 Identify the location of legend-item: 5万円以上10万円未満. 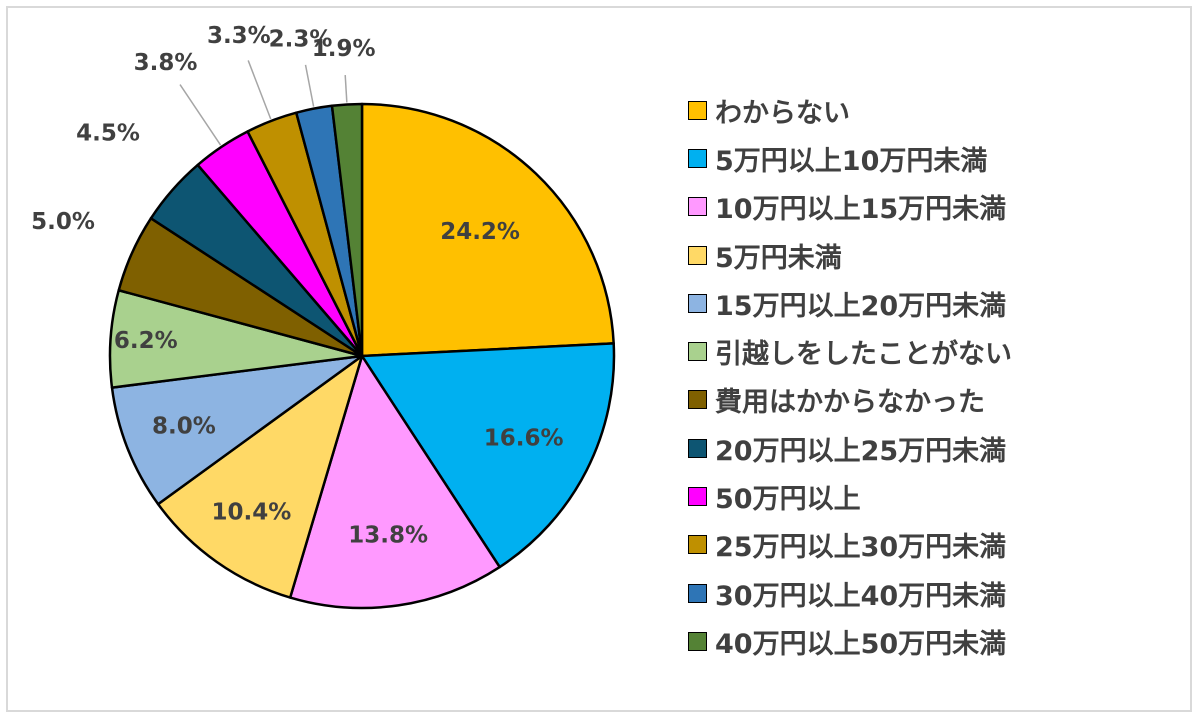
(850, 158).